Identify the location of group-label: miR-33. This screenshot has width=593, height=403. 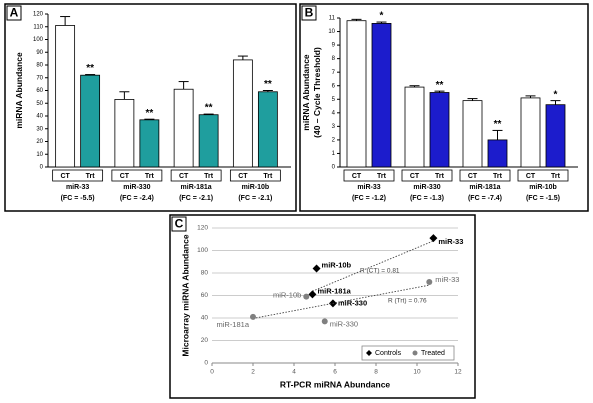
(368, 187).